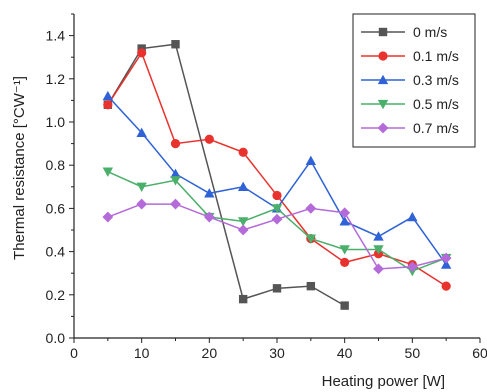  What do you see at coordinates (210, 353) in the screenshot?
I see `x-tick-label: 20` at bounding box center [210, 353].